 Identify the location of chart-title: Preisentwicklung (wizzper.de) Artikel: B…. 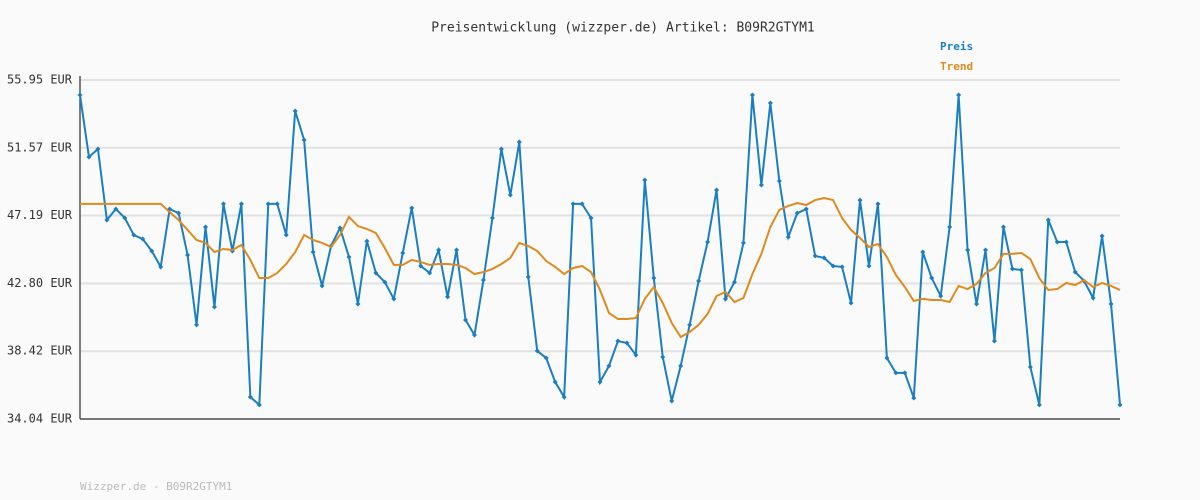
(623, 28).